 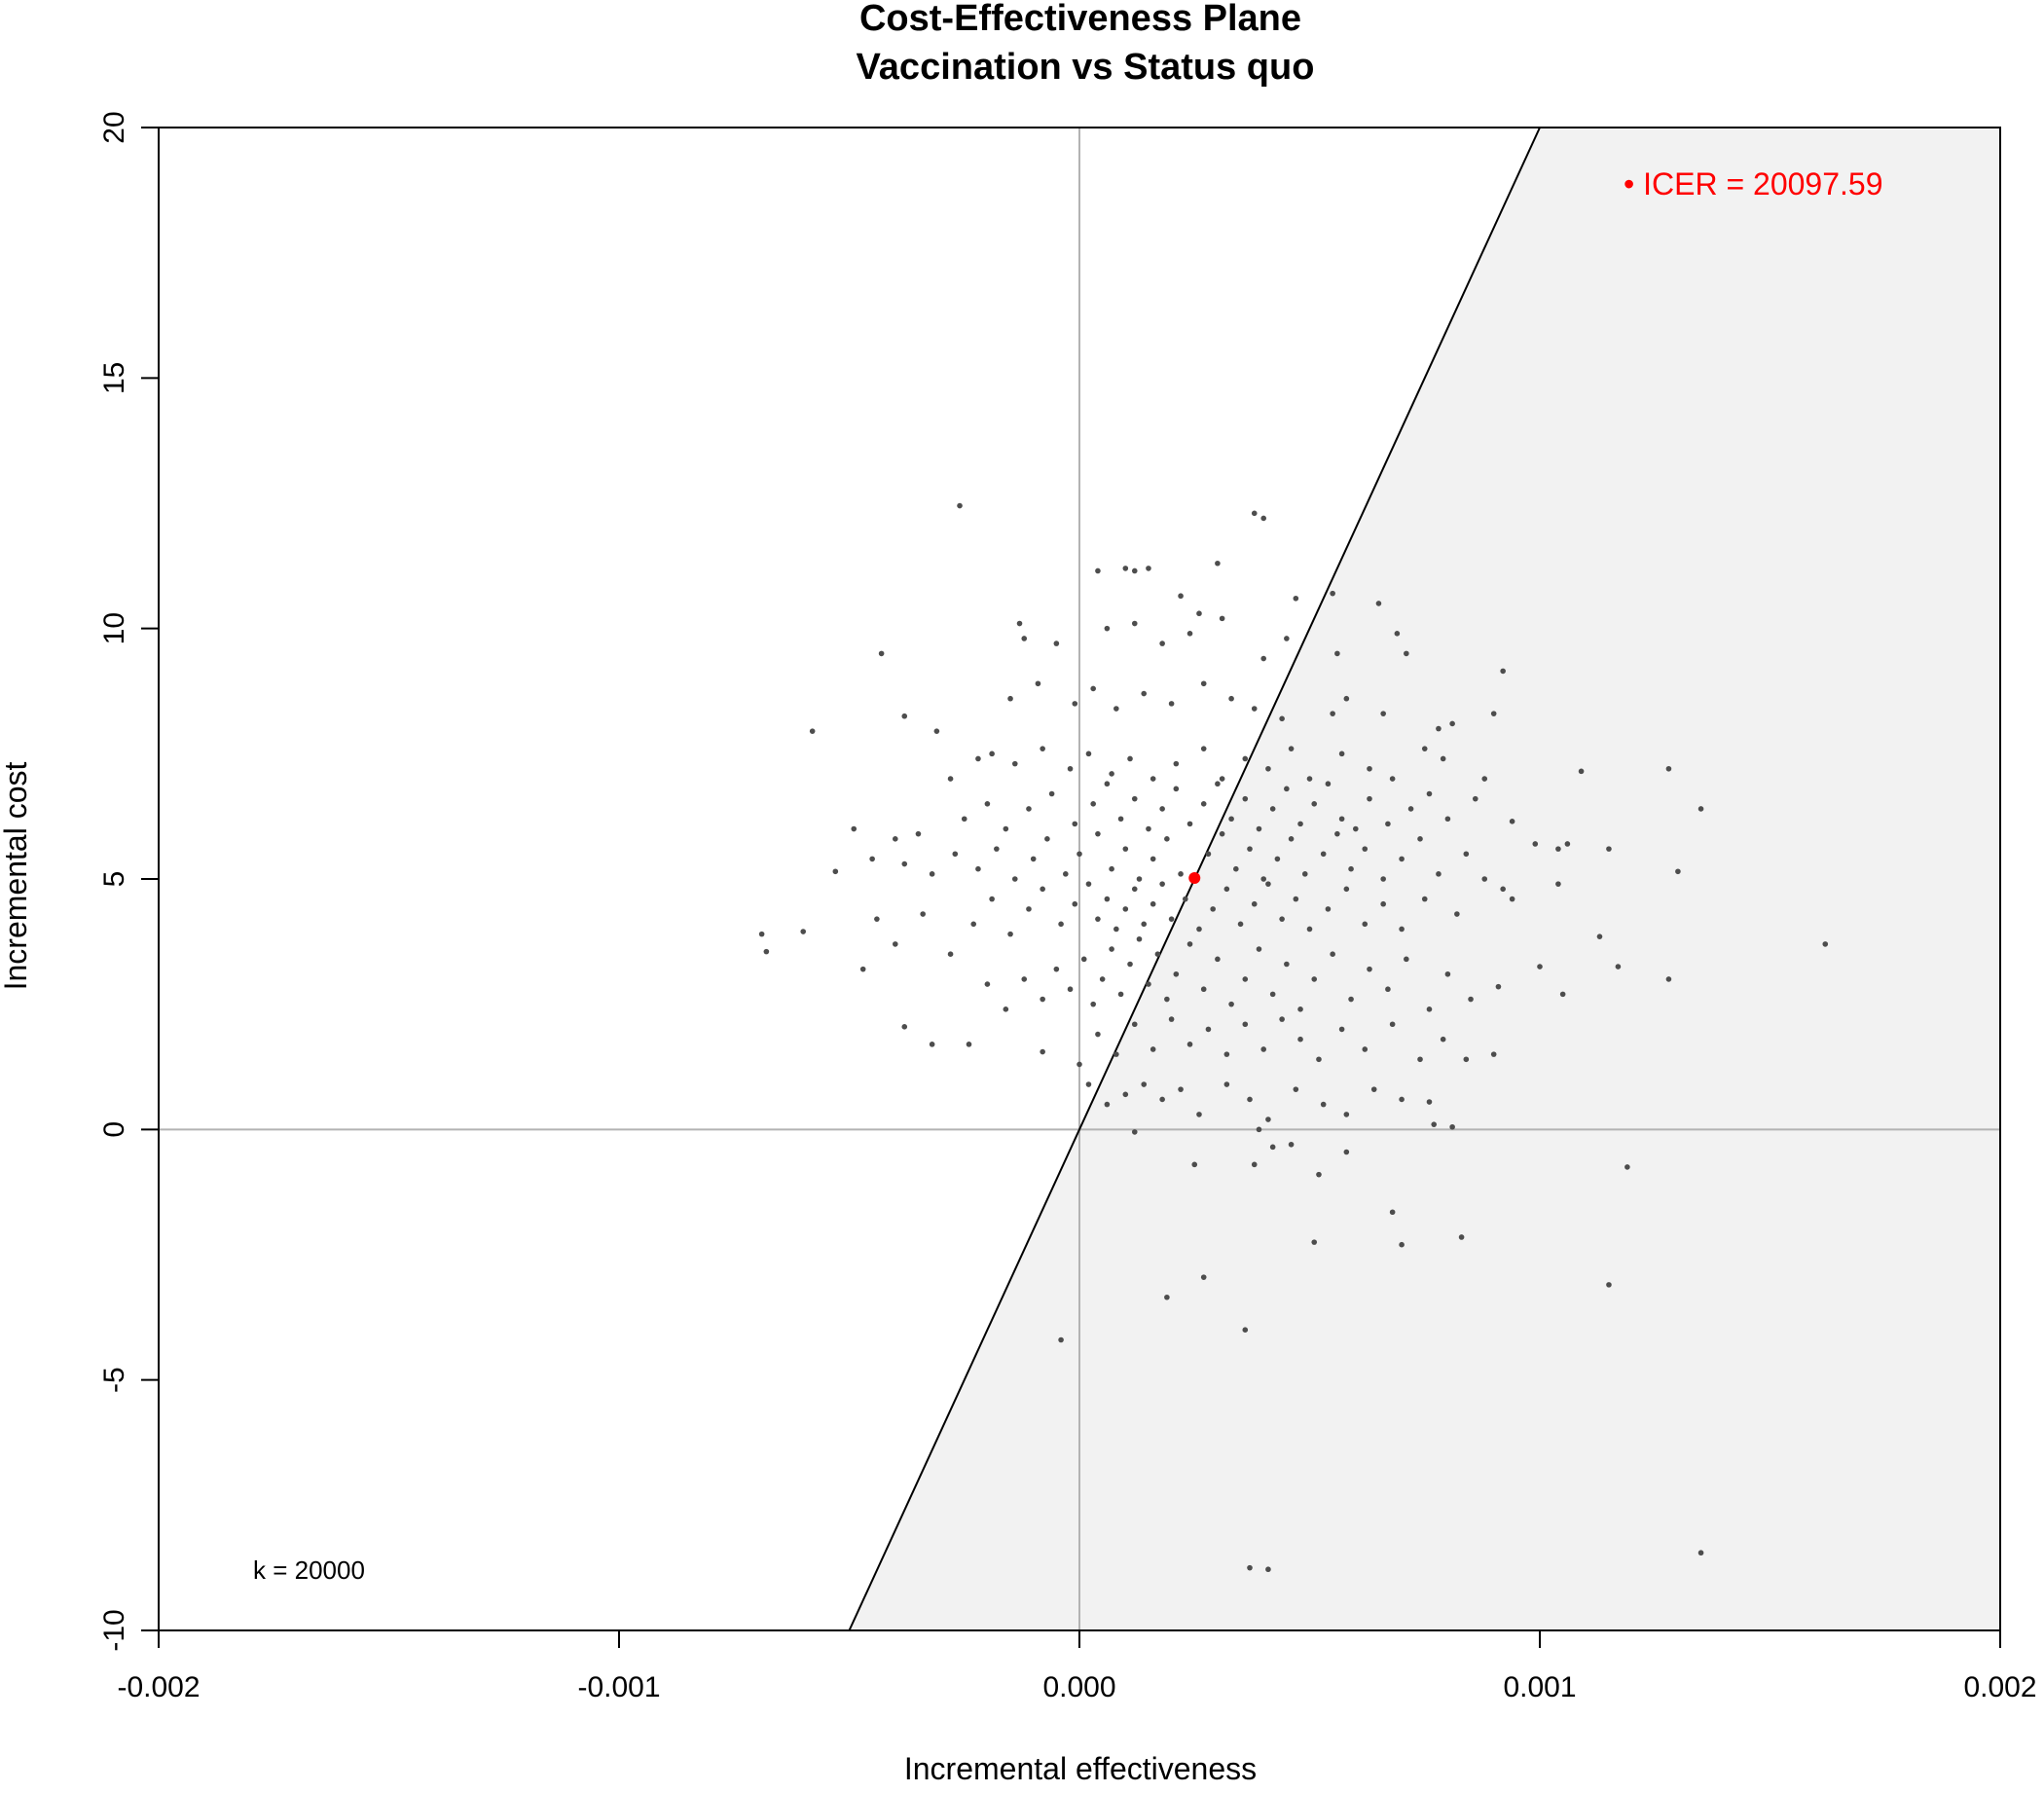 I want to click on icer-point, so click(x=1194, y=878).